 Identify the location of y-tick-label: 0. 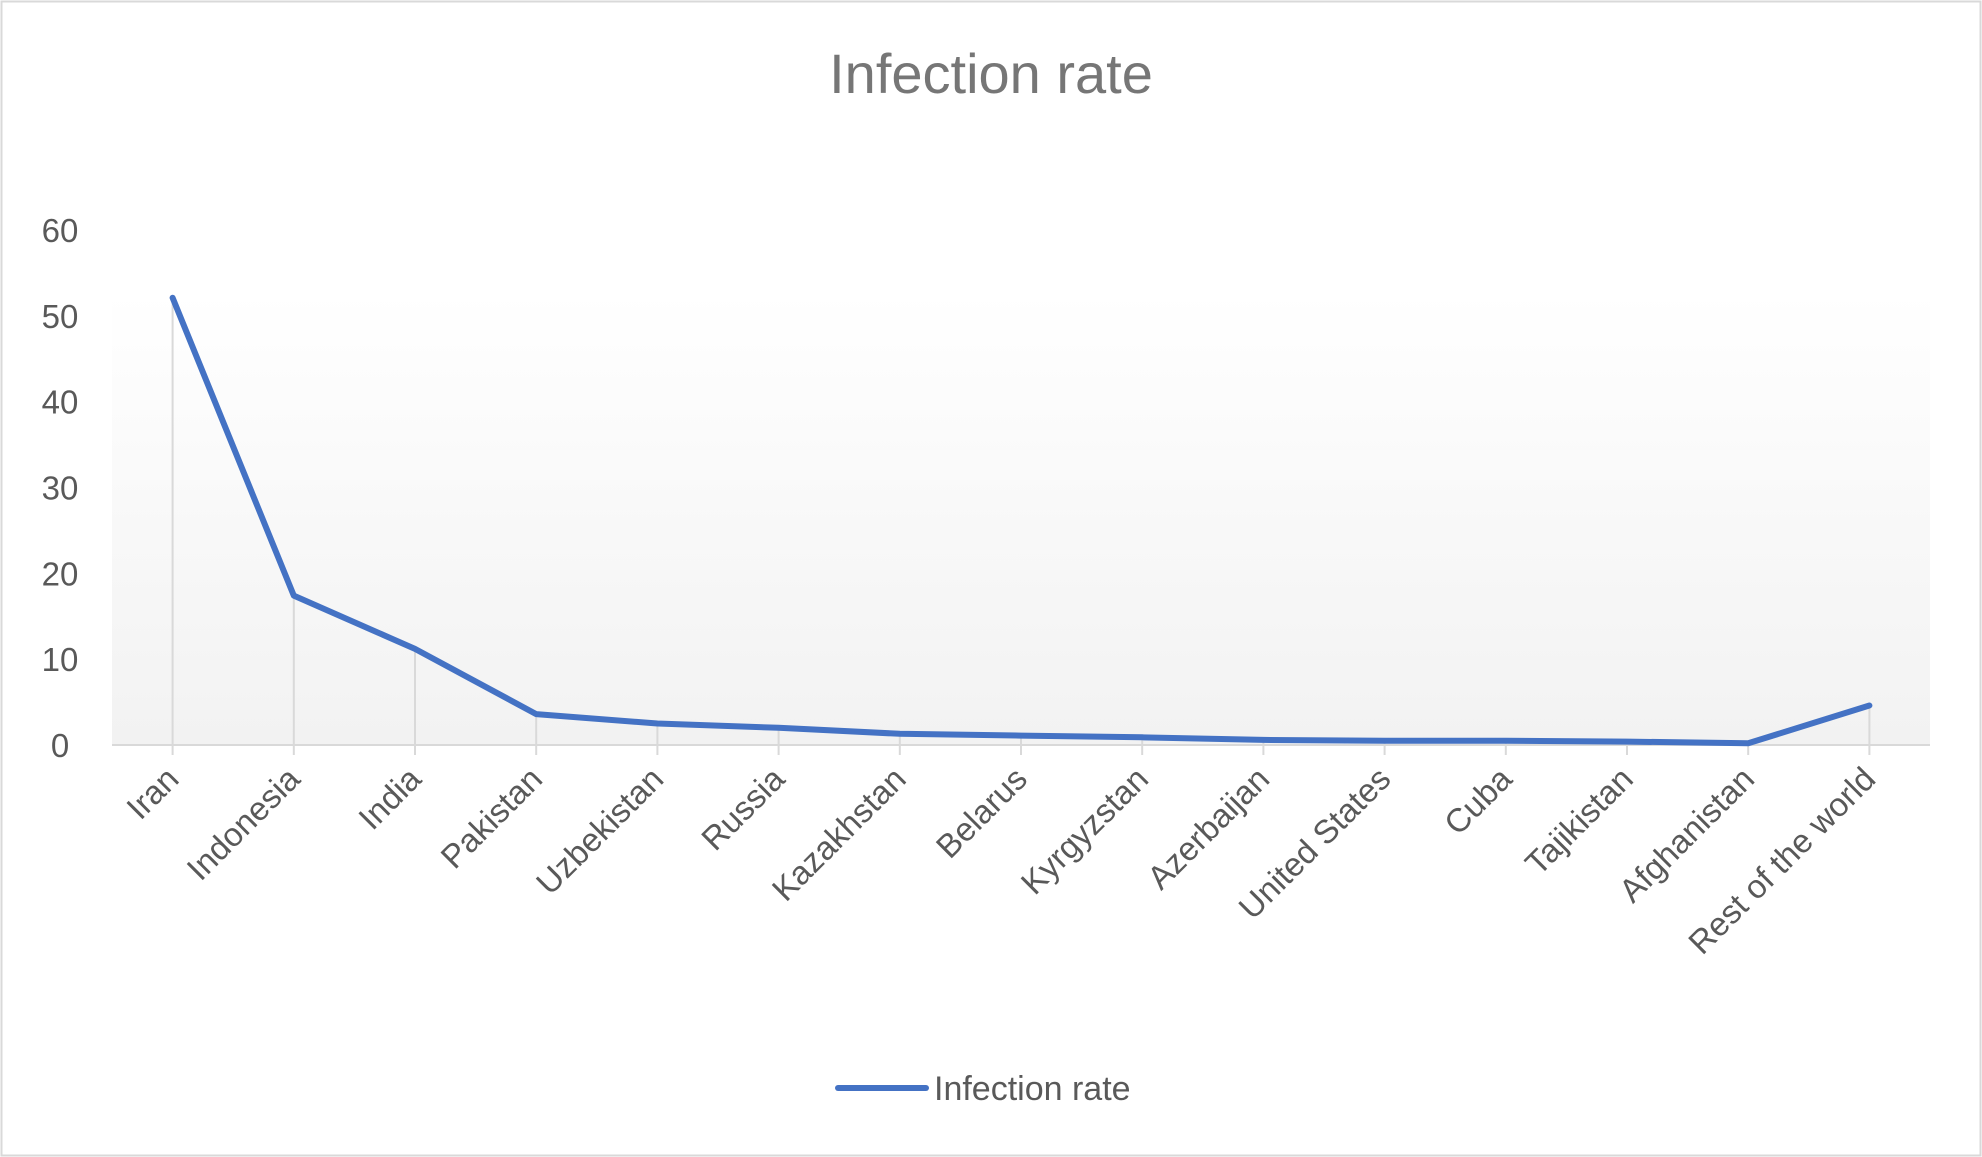
(60, 745).